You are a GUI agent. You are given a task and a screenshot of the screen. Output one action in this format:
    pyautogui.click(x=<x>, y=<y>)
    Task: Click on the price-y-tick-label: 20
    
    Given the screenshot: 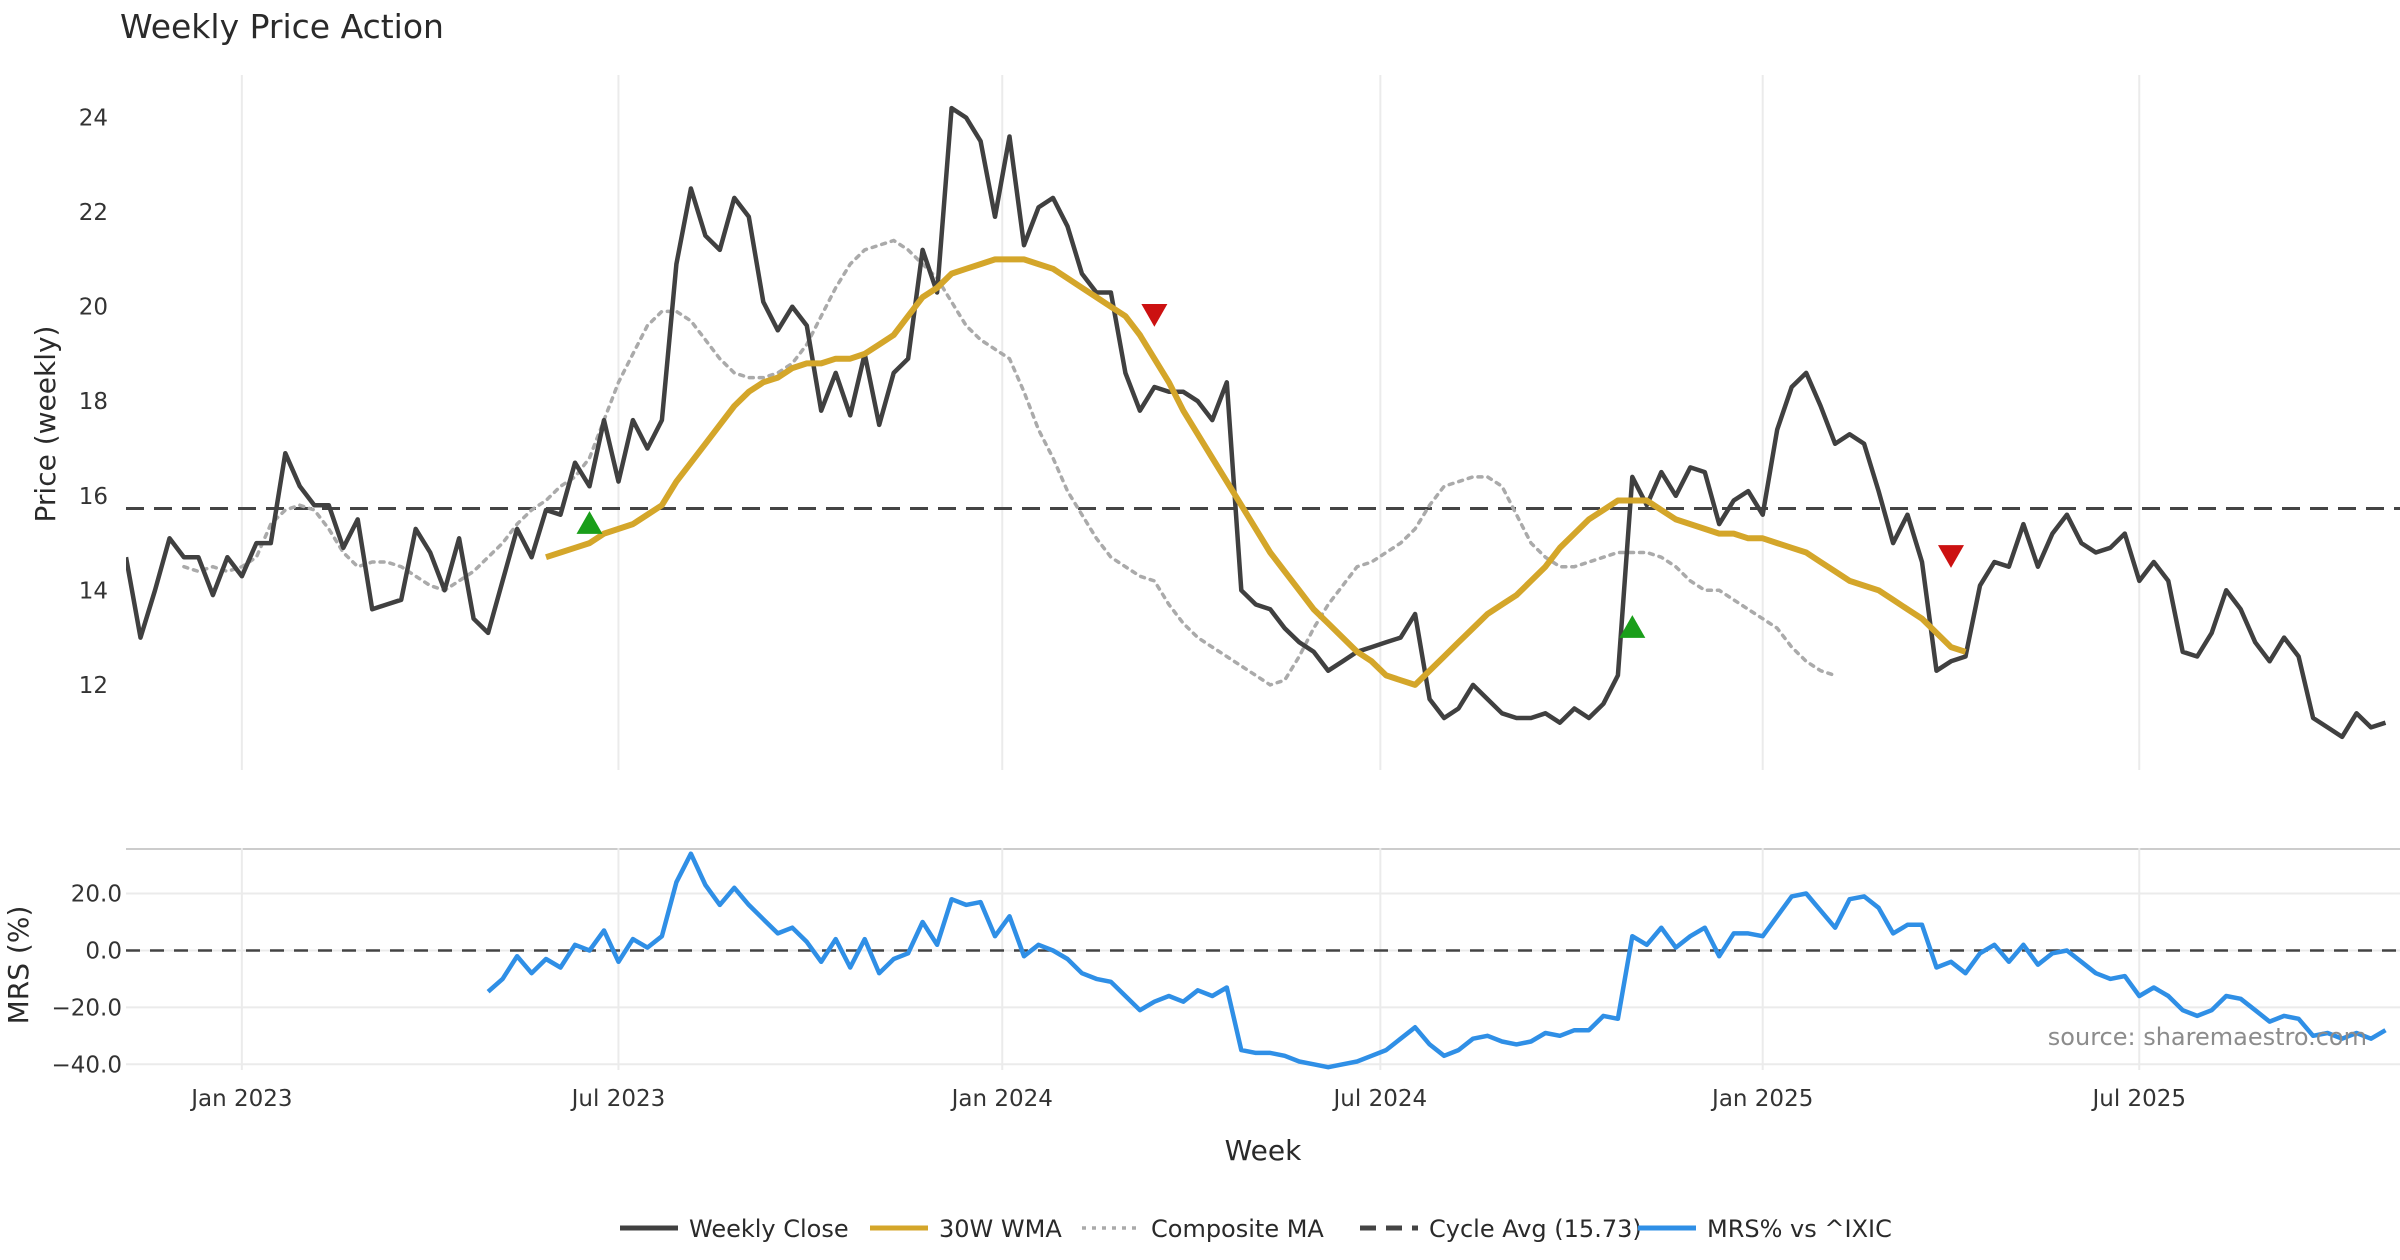 What is the action you would take?
    pyautogui.click(x=93, y=308)
    